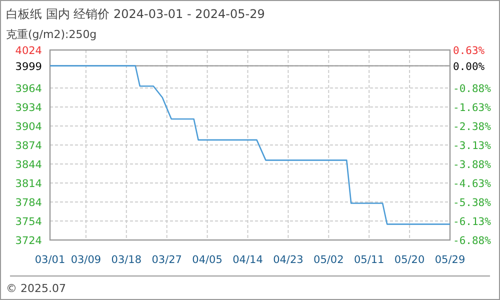 The image size is (500, 300). What do you see at coordinates (472, 108) in the screenshot?
I see `y2tick: -1.63%` at bounding box center [472, 108].